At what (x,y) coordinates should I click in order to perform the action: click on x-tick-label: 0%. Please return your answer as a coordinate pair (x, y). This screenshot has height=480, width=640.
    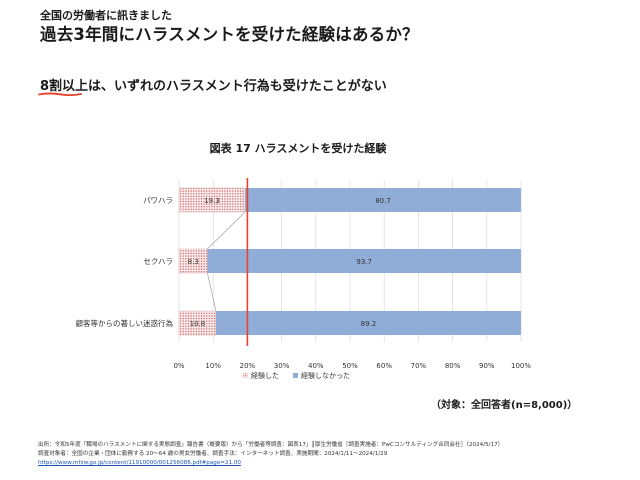
    Looking at the image, I should click on (178, 366).